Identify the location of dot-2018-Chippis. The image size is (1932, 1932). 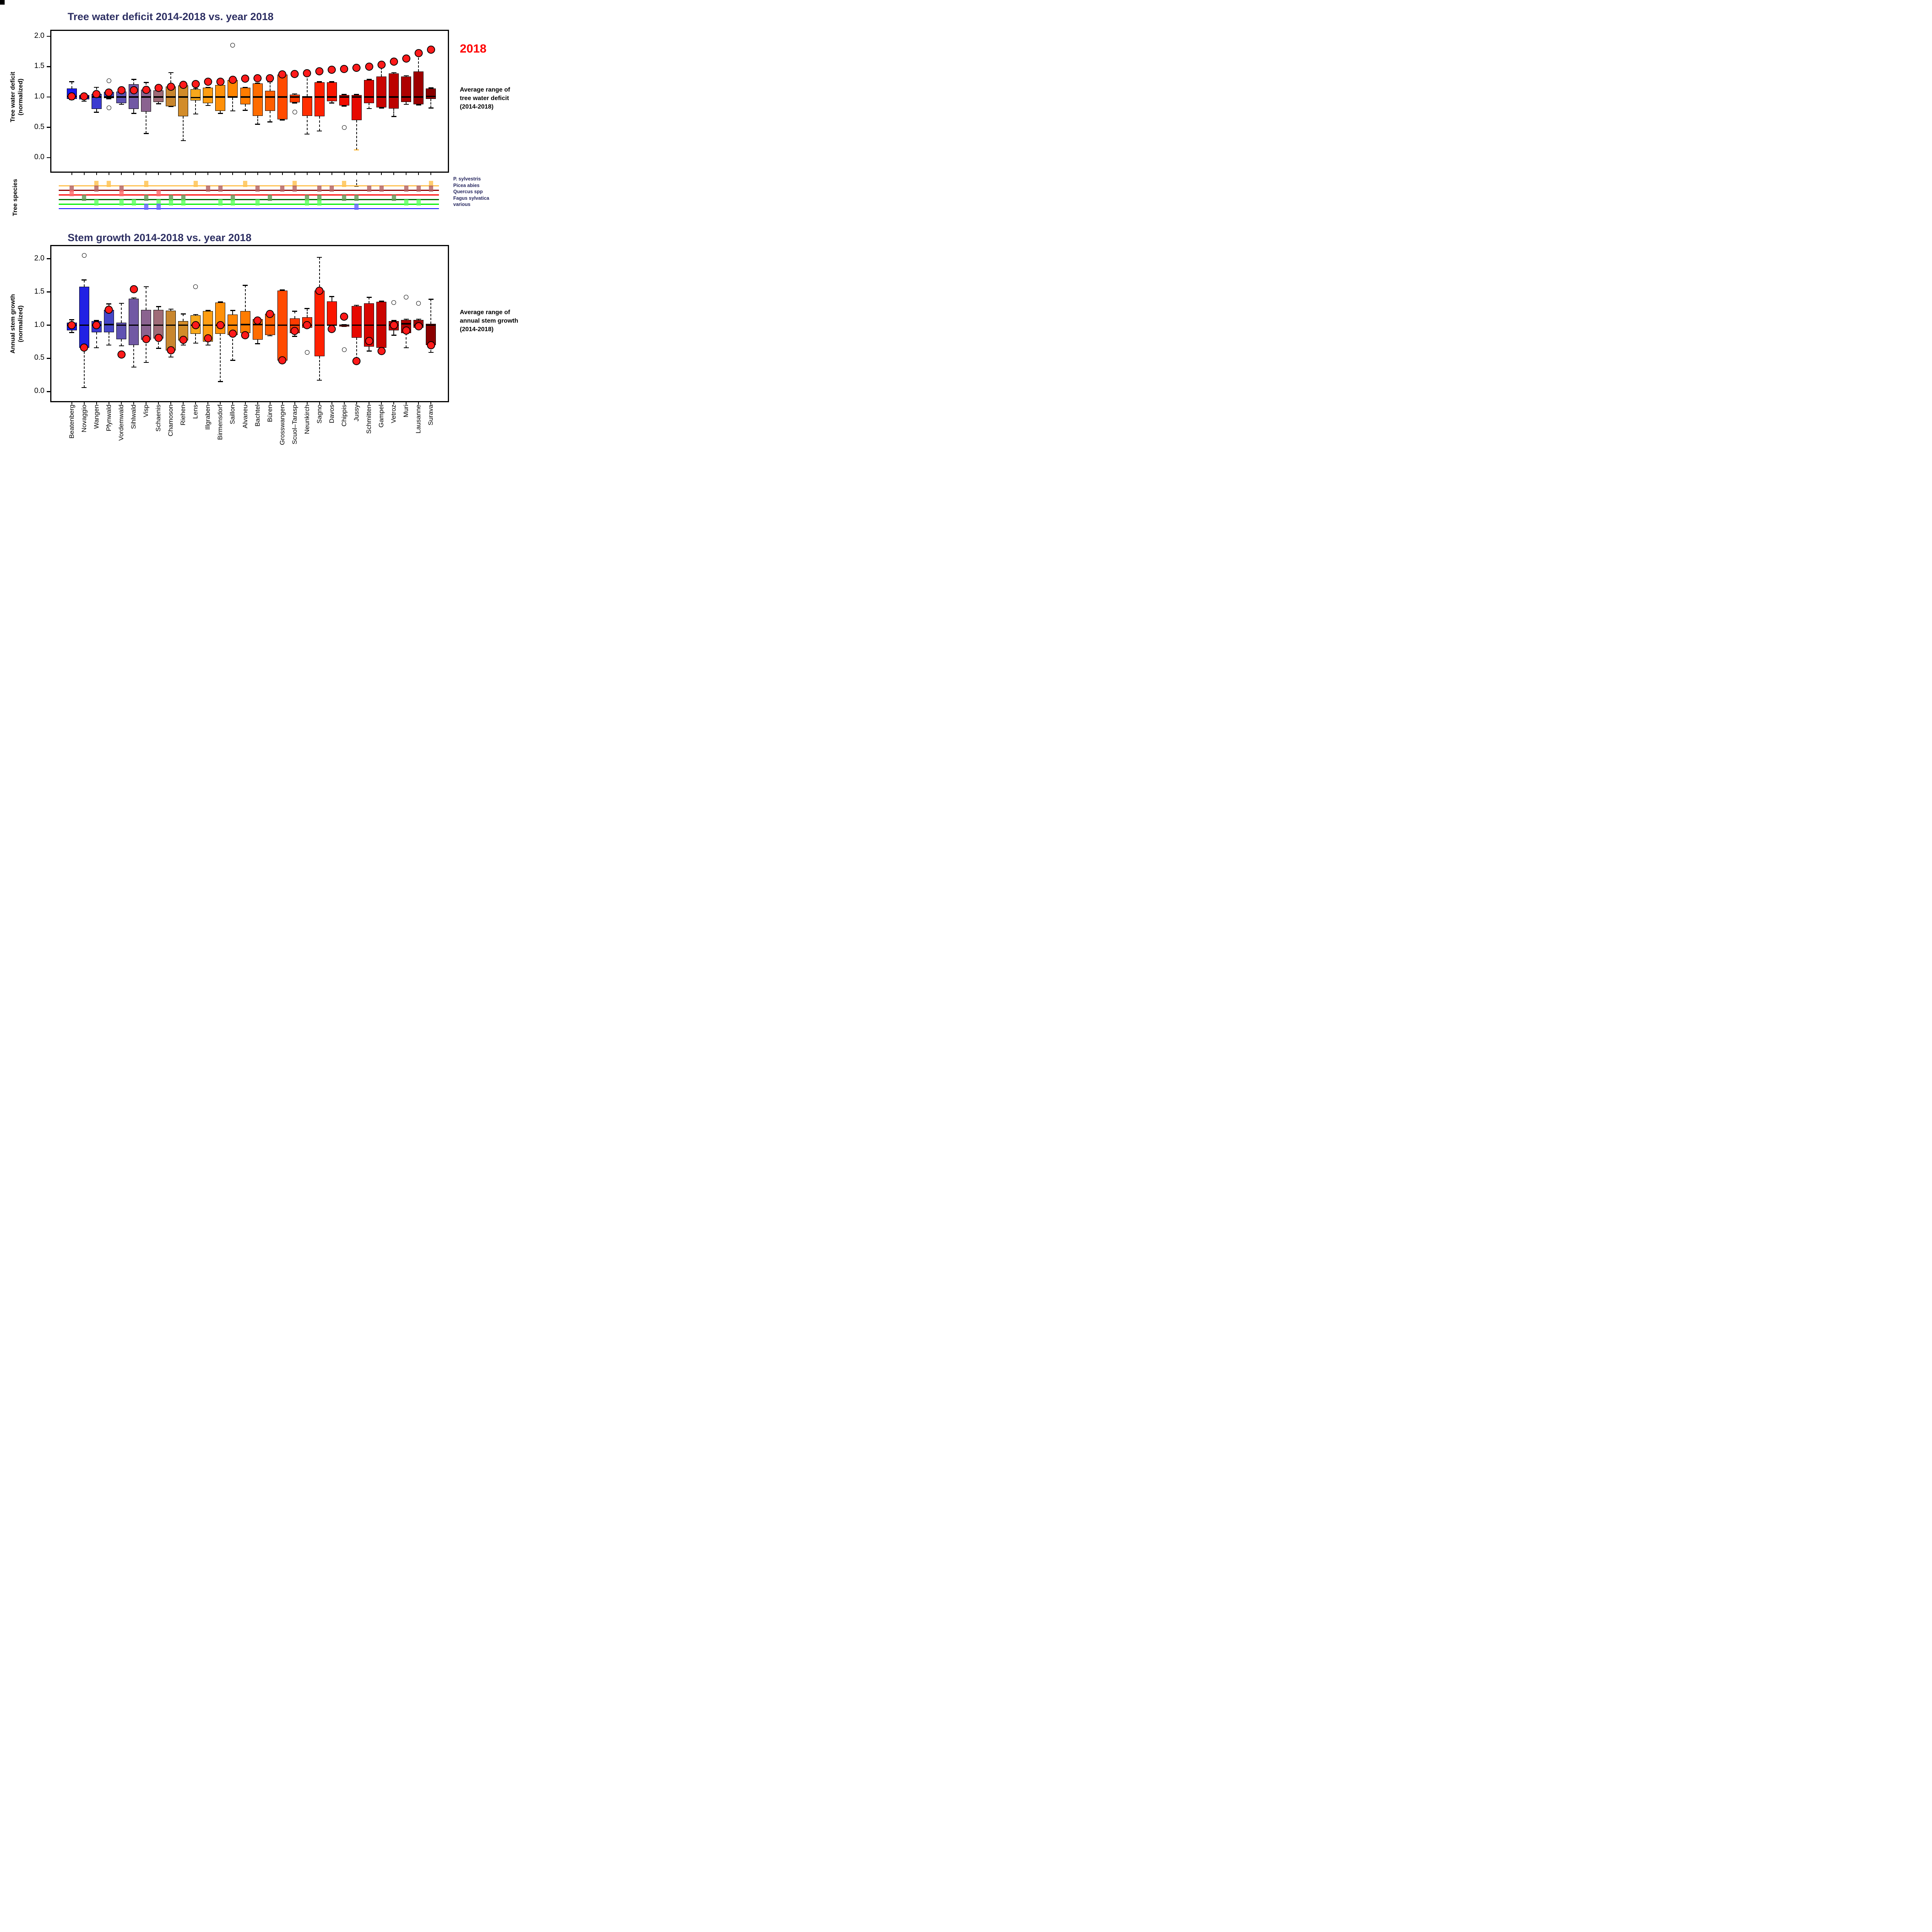
(344, 69).